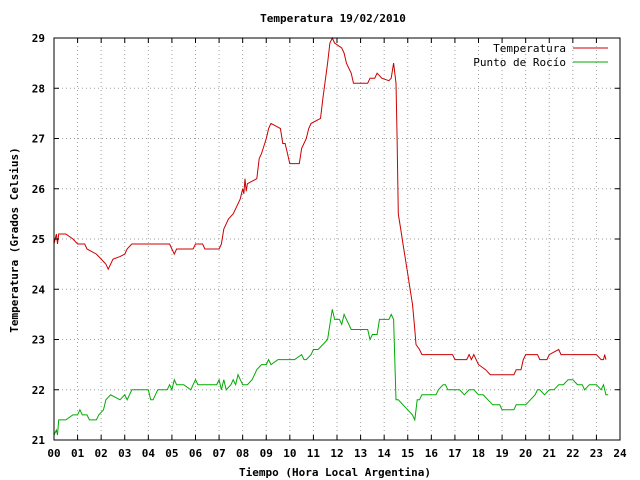 The width and height of the screenshot is (640, 480). I want to click on legend-label-punto-de-rocio: Punto de Rocío, so click(519, 62).